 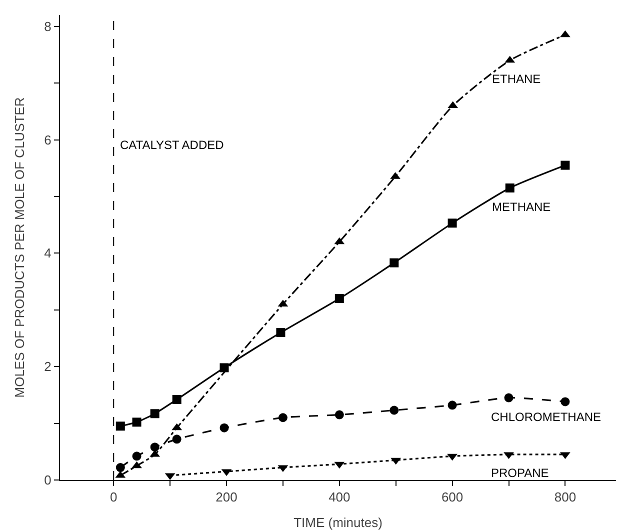 What do you see at coordinates (338, 522) in the screenshot?
I see `x-axis-title: TIME (minutes)` at bounding box center [338, 522].